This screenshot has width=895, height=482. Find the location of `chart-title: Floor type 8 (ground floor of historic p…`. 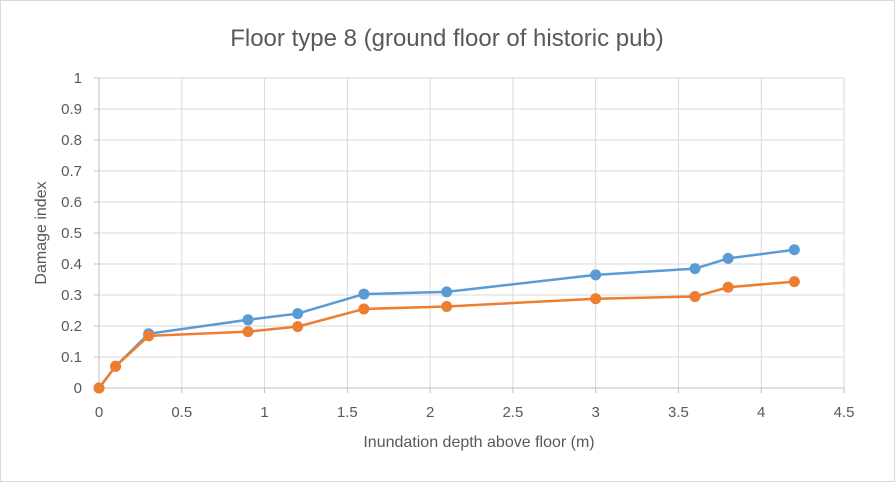

chart-title: Floor type 8 (ground floor of historic p… is located at coordinates (447, 38).